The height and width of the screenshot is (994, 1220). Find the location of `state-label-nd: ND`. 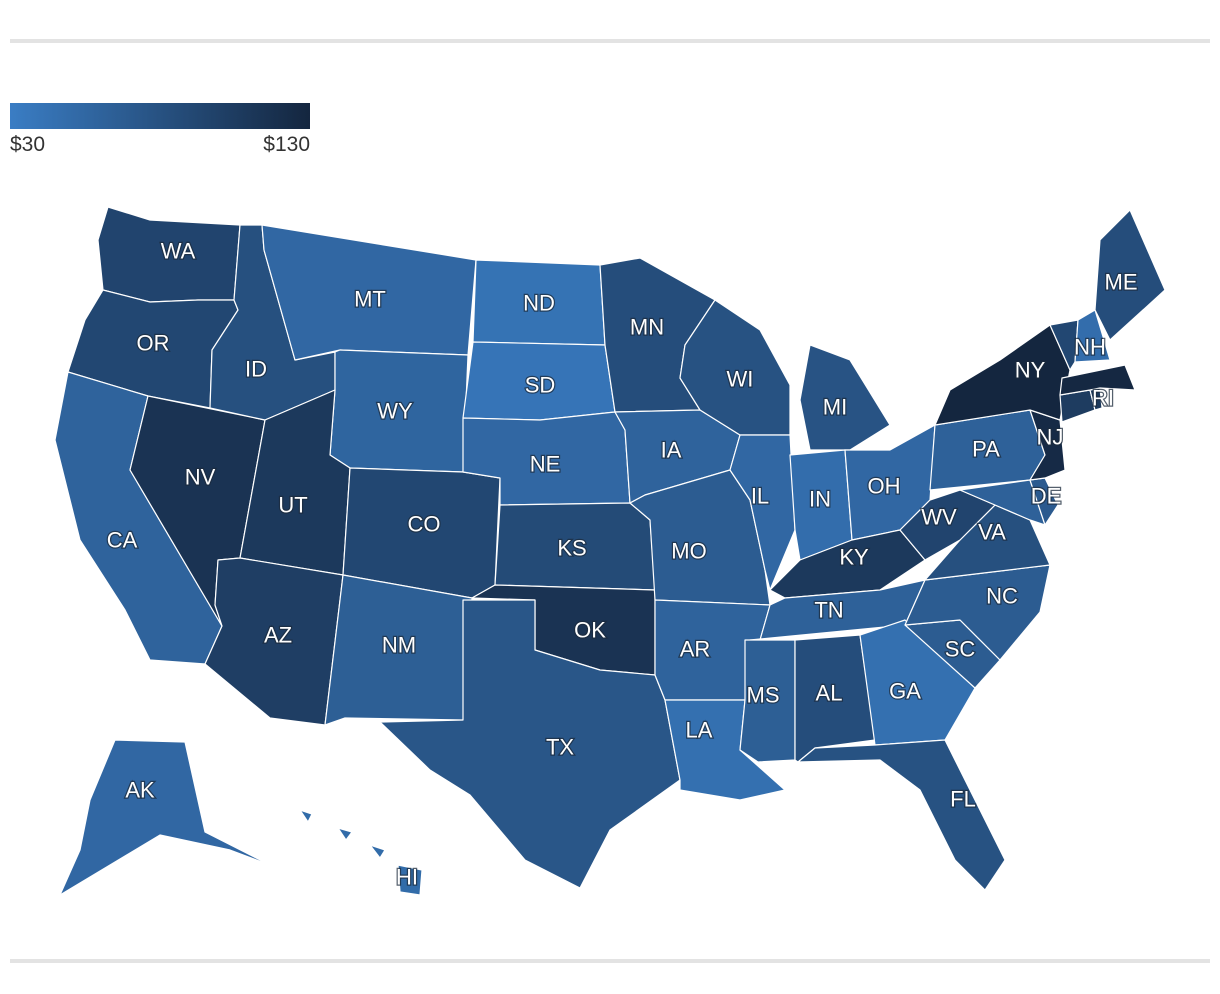

state-label-nd: ND is located at coordinates (539, 303).